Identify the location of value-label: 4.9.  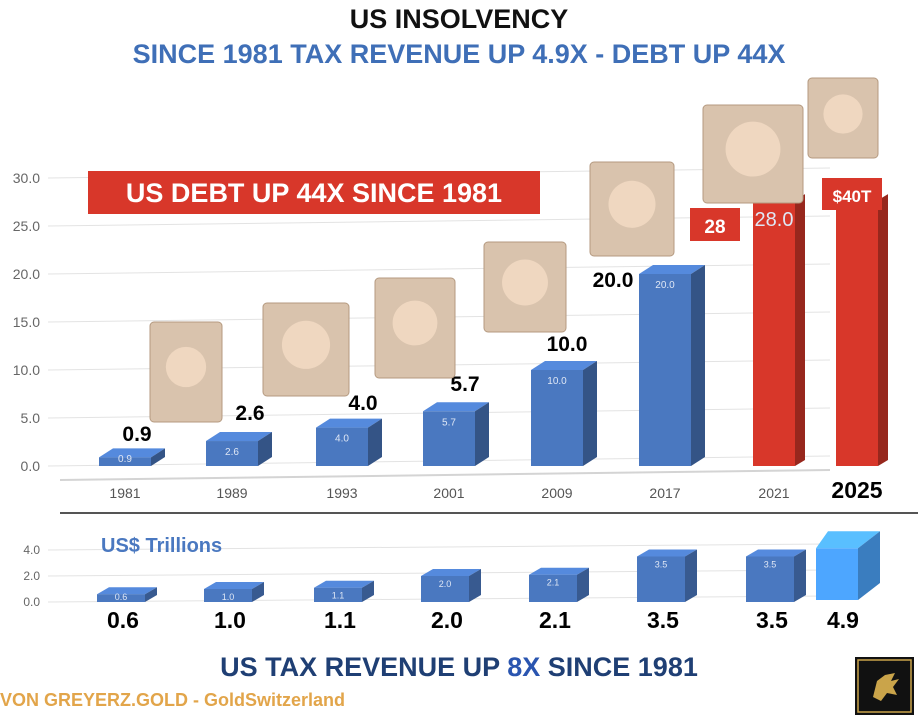
(843, 620).